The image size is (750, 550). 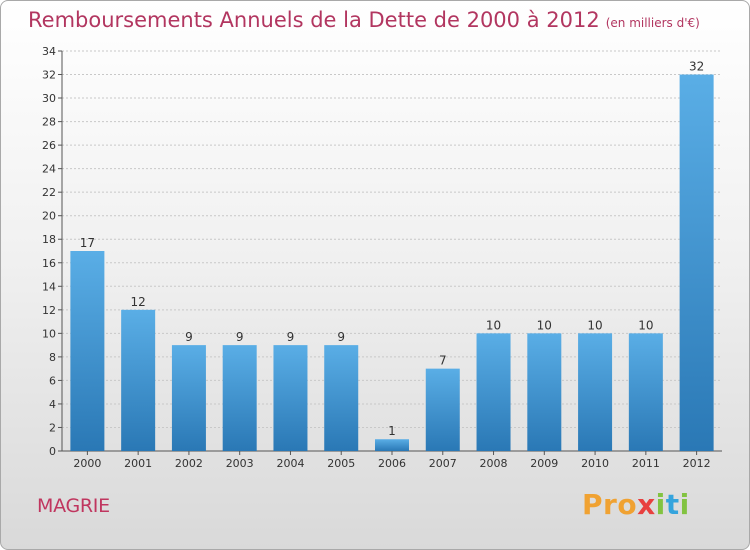 What do you see at coordinates (493, 392) in the screenshot?
I see `bar-2008` at bounding box center [493, 392].